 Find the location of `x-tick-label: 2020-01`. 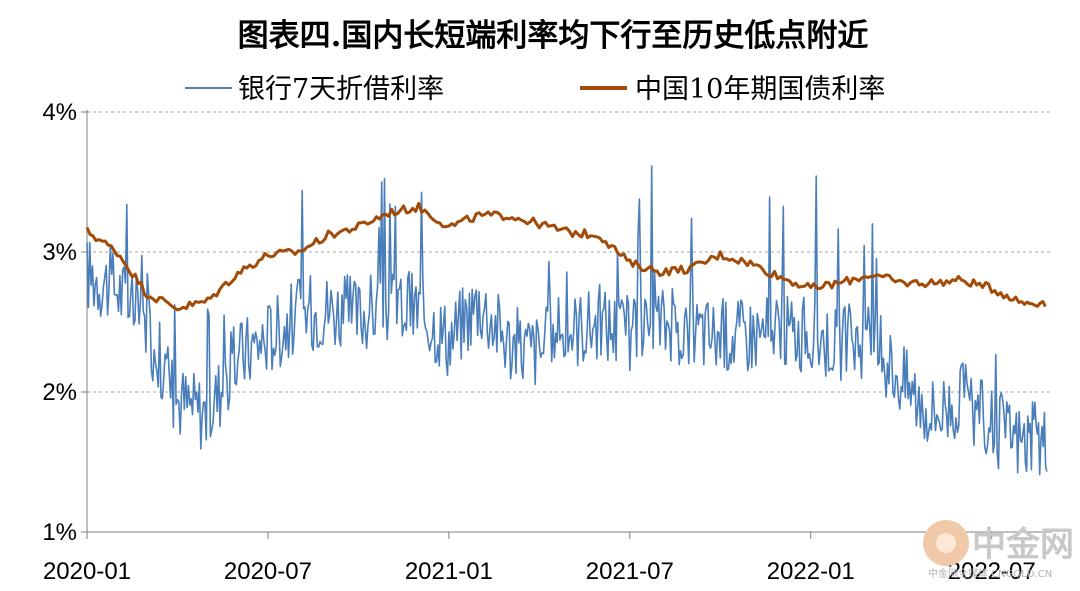

x-tick-label: 2020-01 is located at coordinates (87, 571).